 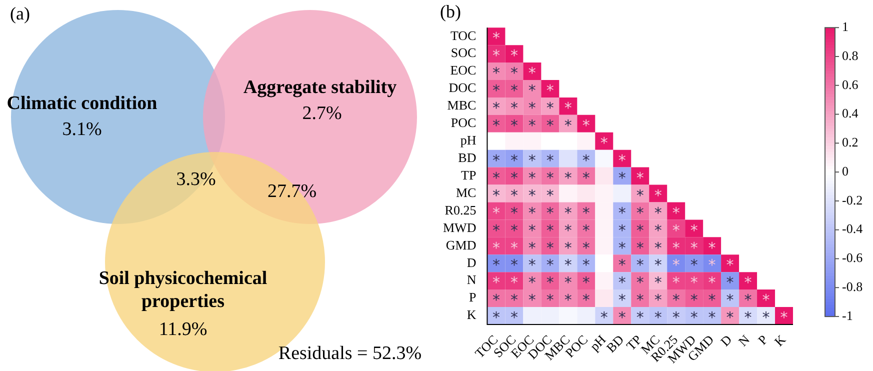 I want to click on text: 27.7%, so click(x=292, y=192).